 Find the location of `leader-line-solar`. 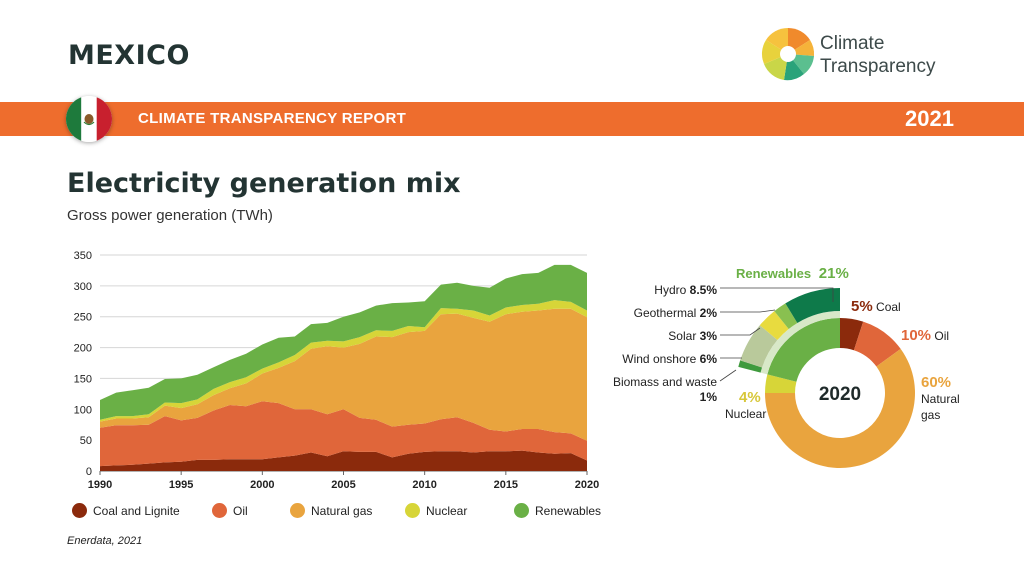

leader-line-solar is located at coordinates (740, 331).